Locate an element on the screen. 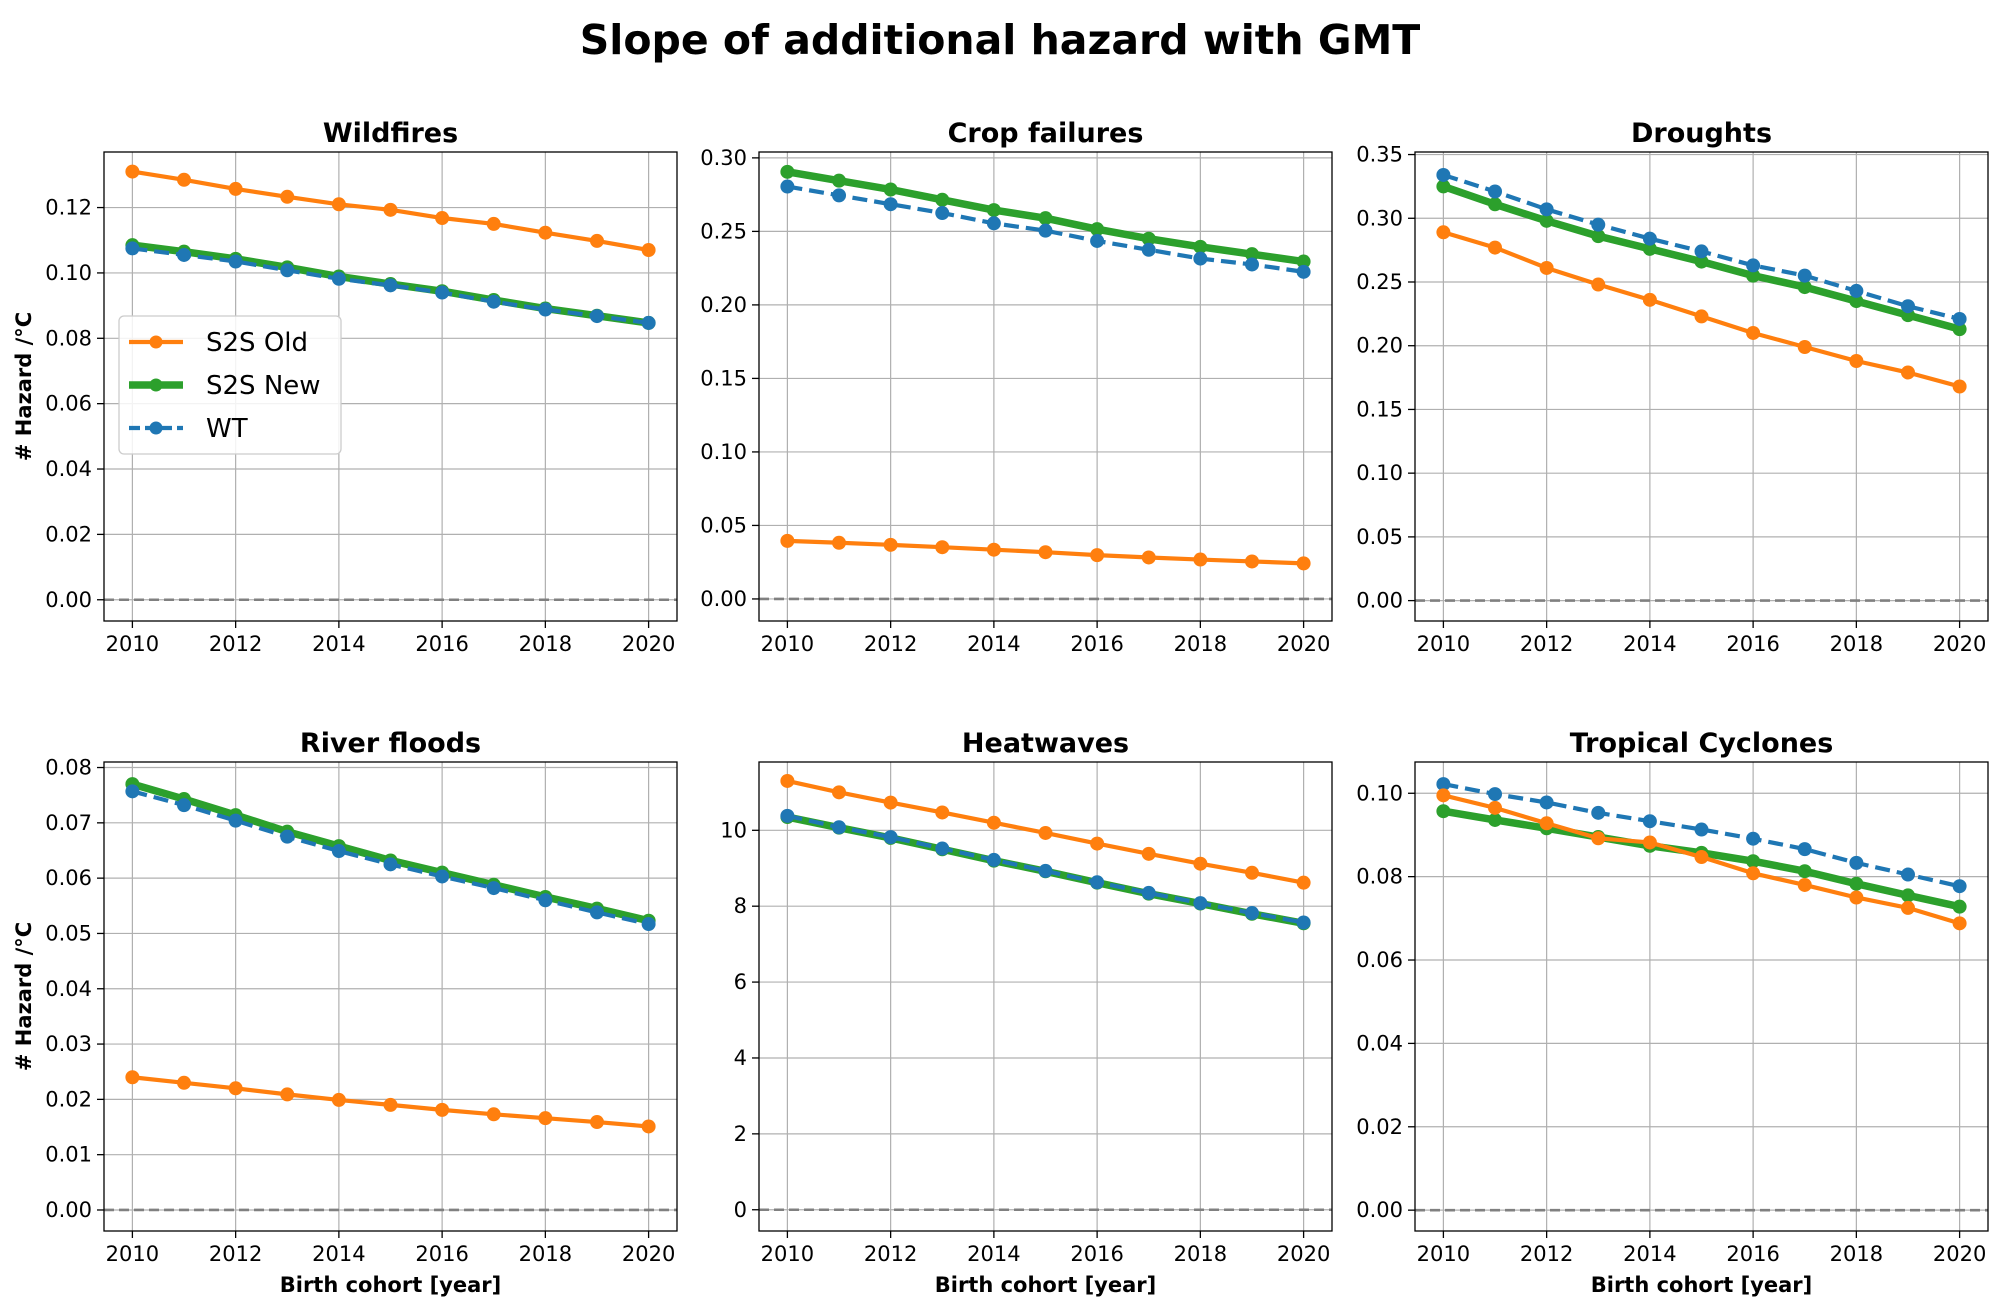 Image resolution: width=2000 pixels, height=1300 pixels. x-tick-label: 2010 is located at coordinates (132, 644).